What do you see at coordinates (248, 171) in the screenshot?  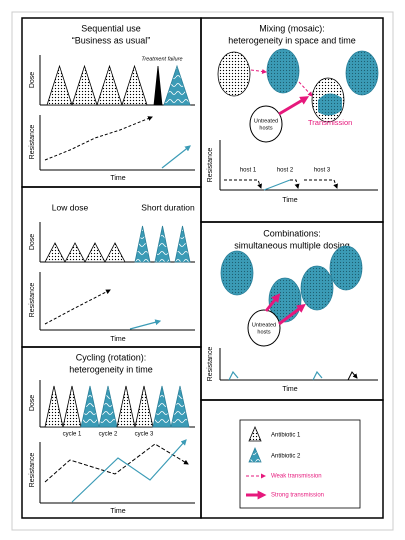 I see `label: host 1` at bounding box center [248, 171].